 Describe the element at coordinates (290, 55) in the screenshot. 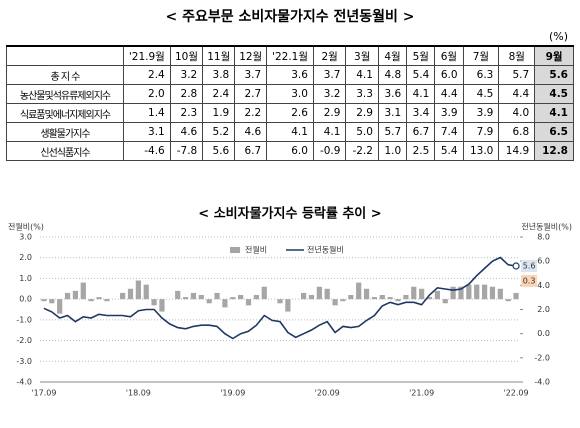

I see `header-row: '21.9월 10월 11월 12월 '22.1월 2월 3월 4월 5월 6월 7월 8월 9월` at that location.